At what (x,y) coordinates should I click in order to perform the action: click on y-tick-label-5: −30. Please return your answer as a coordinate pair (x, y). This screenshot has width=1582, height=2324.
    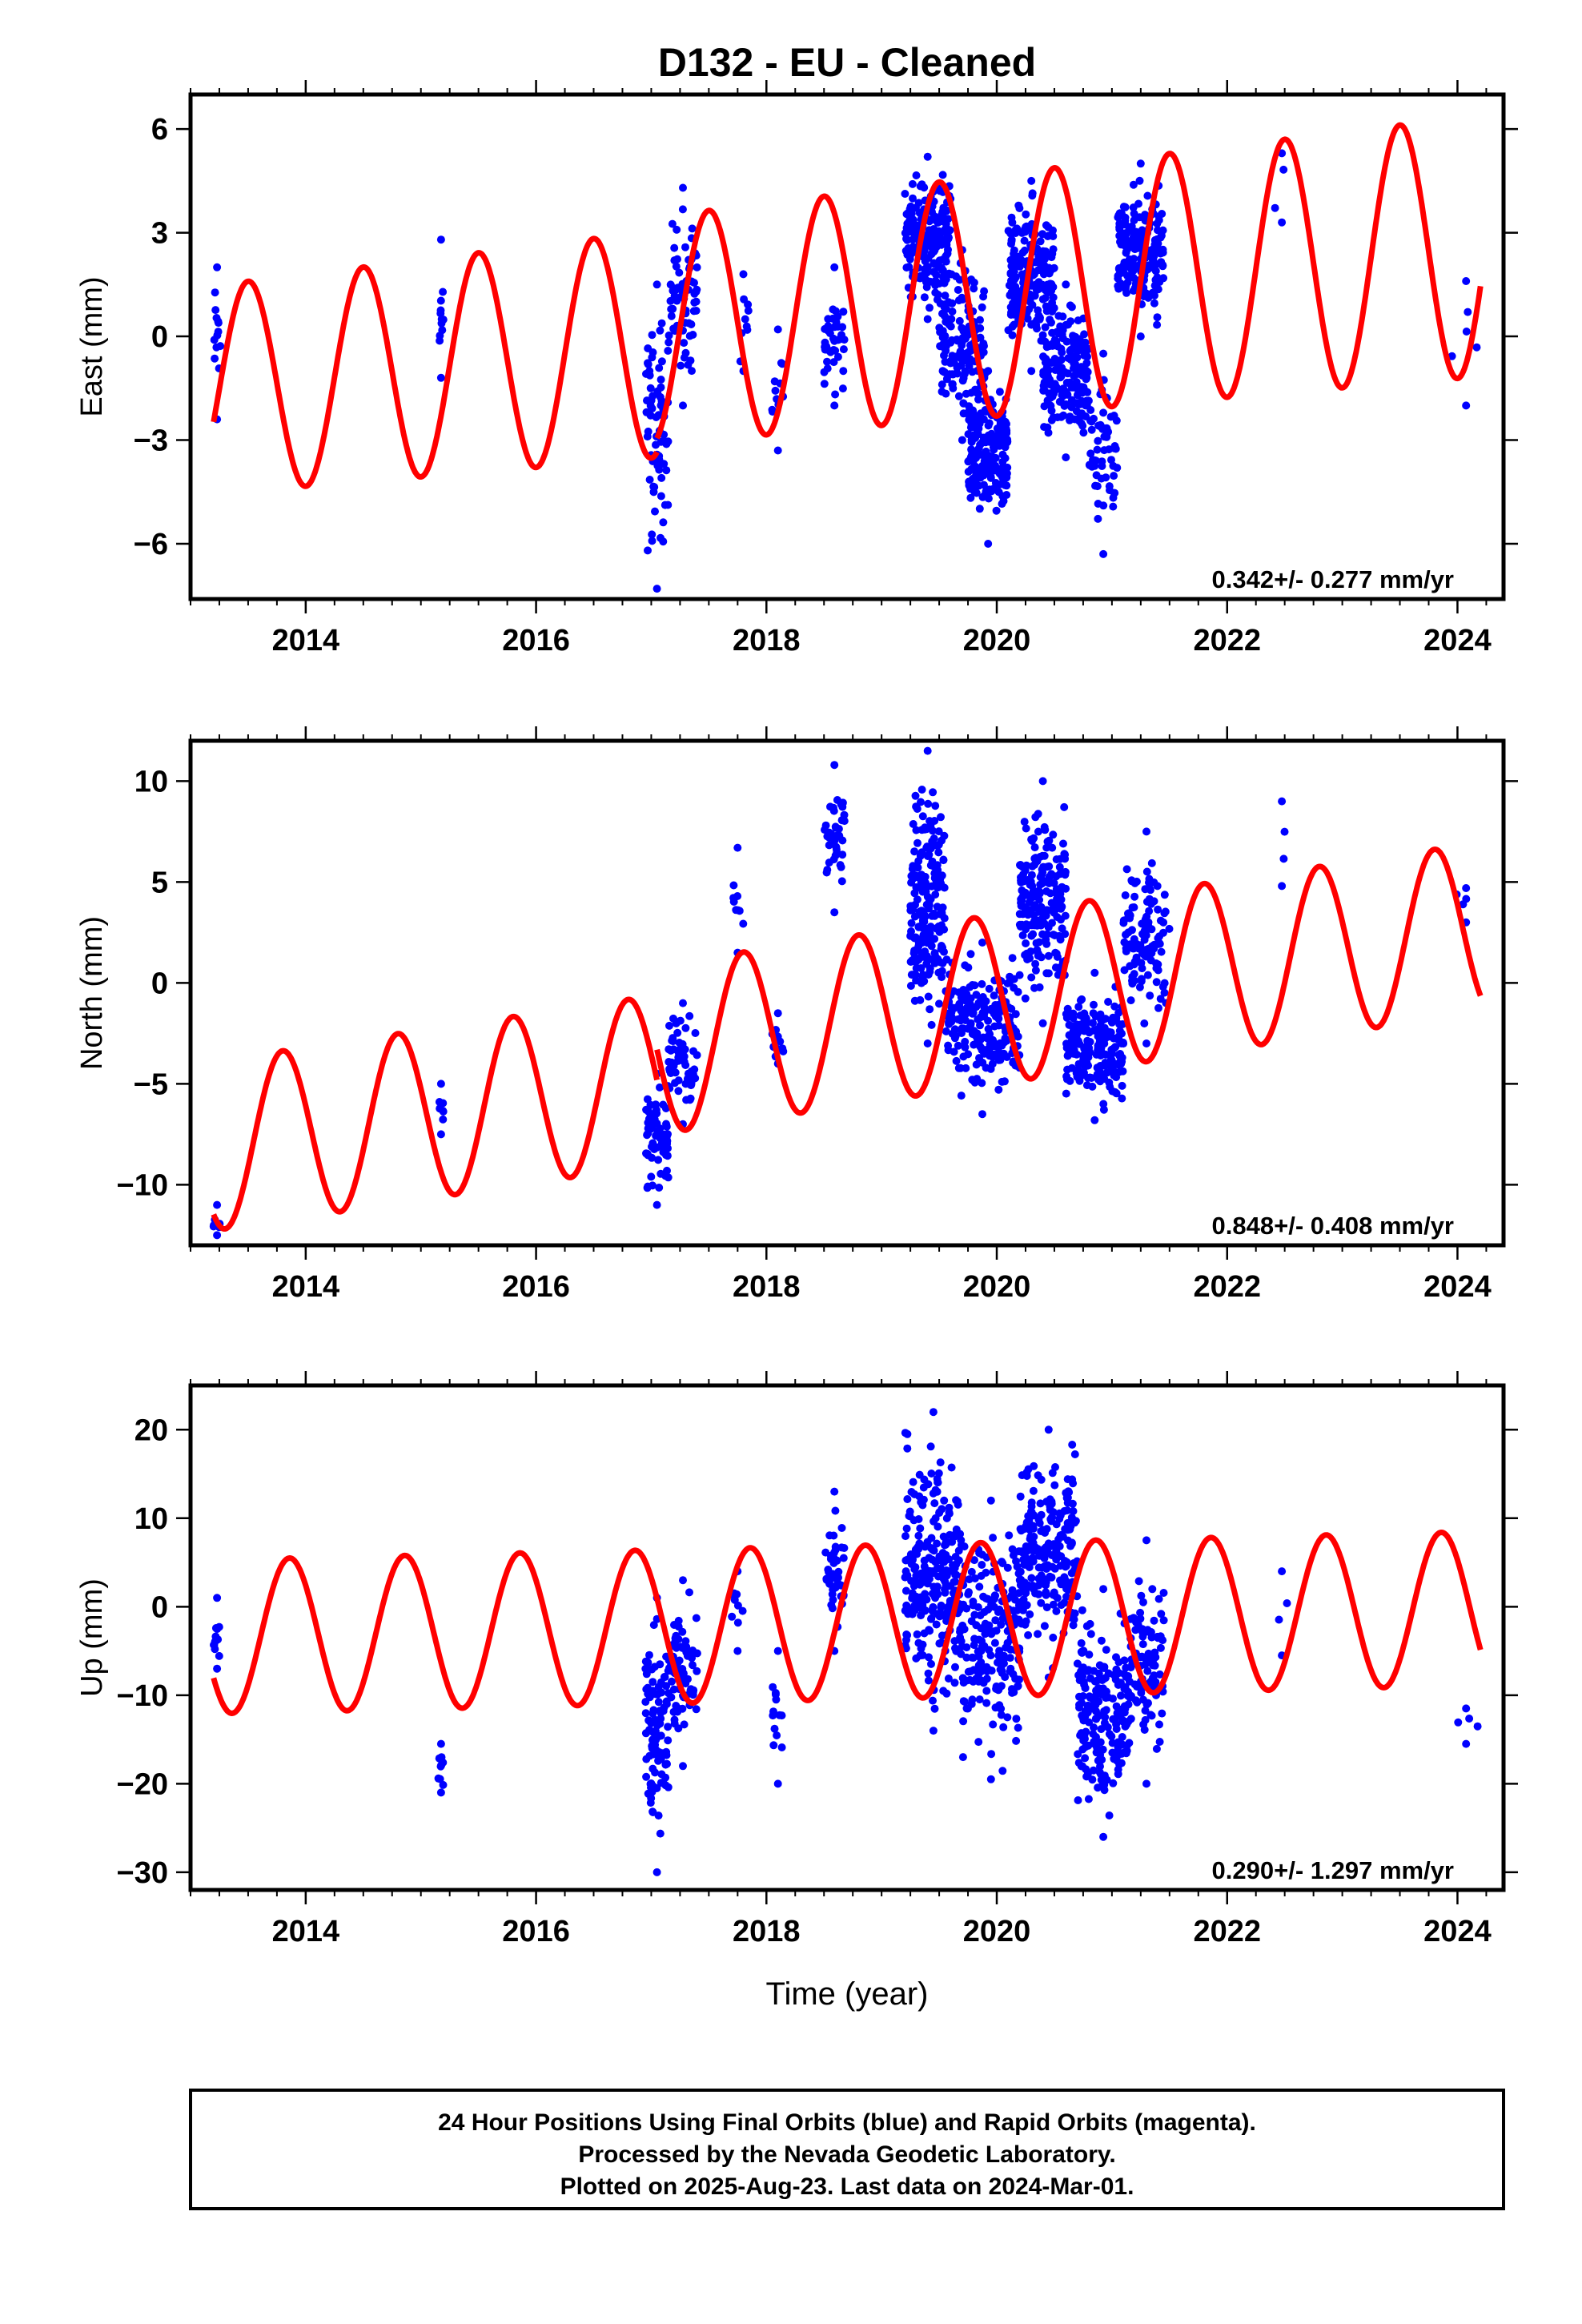
    Looking at the image, I should click on (142, 1873).